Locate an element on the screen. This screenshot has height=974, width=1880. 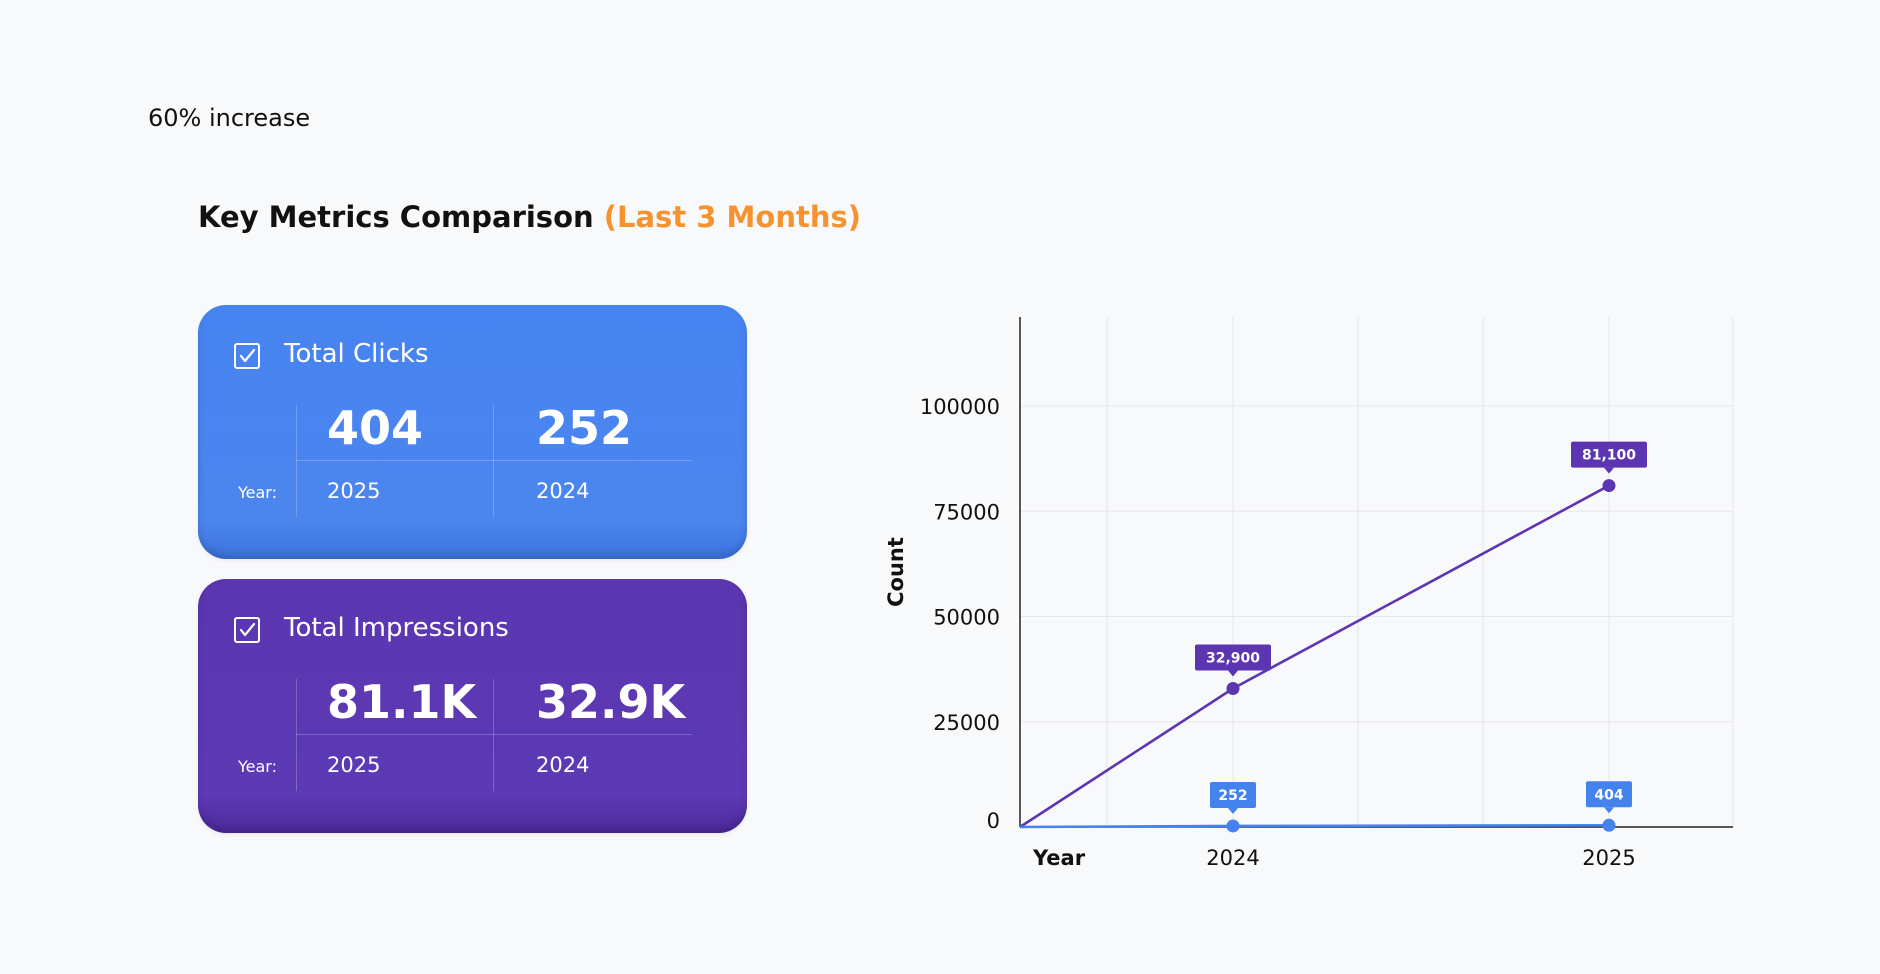
data-label: 404 is located at coordinates (1608, 795).